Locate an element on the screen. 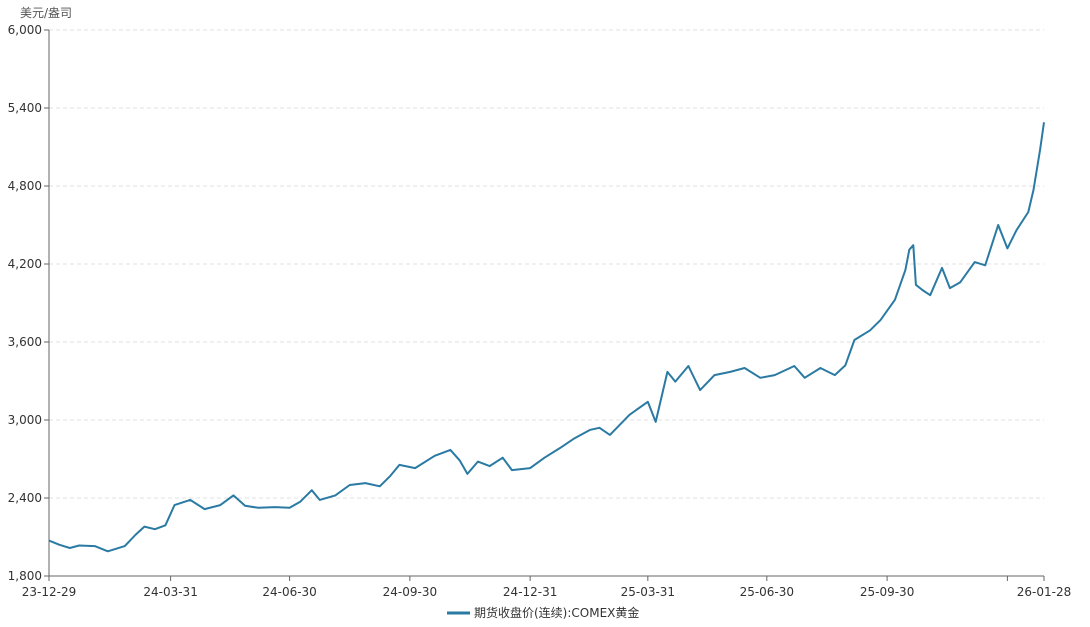 This screenshot has width=1090, height=627. y-tick-label: 4,200 is located at coordinates (25, 264).